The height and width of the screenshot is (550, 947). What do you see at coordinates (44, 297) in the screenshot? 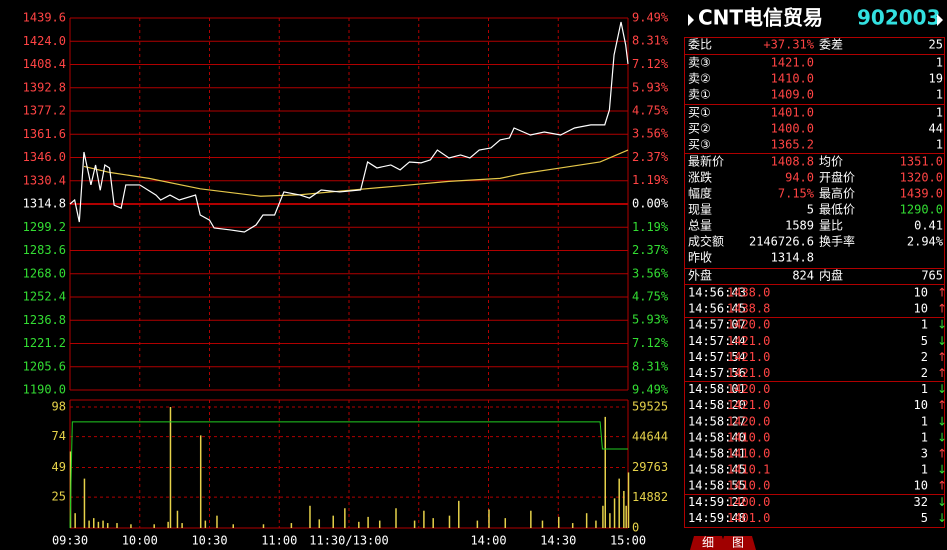
I see `y-tick-label: 1252.4` at bounding box center [44, 297].